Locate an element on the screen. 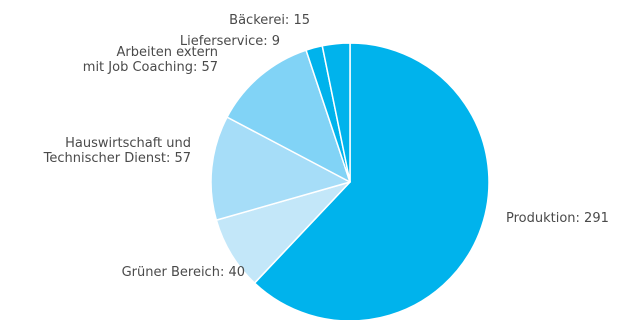 The height and width of the screenshot is (320, 638). slice-label-line: Hauswirtschaft und is located at coordinates (128, 143).